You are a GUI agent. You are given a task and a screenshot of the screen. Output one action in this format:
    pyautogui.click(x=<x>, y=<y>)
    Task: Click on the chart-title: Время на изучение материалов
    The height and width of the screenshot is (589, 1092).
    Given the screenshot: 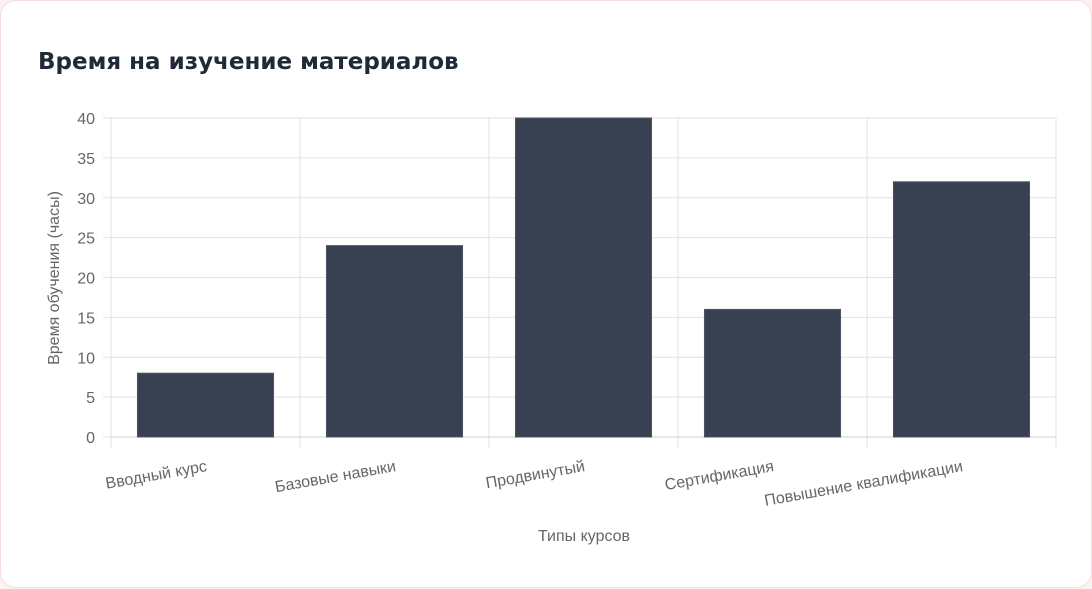 What is the action you would take?
    pyautogui.click(x=248, y=62)
    